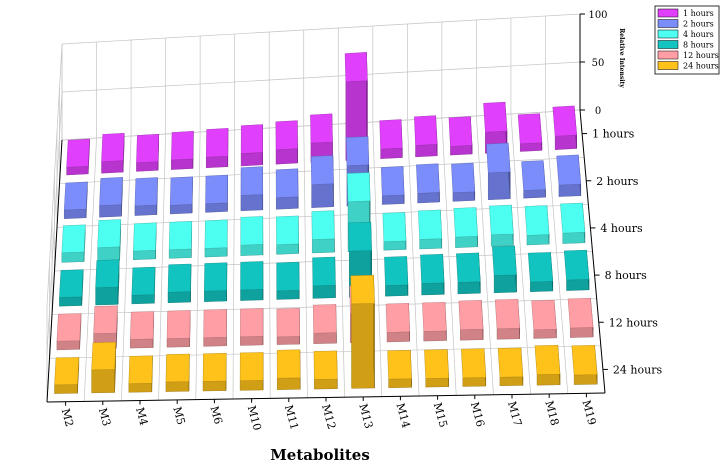  I want to click on bar-M18-4-hours, so click(537, 225).